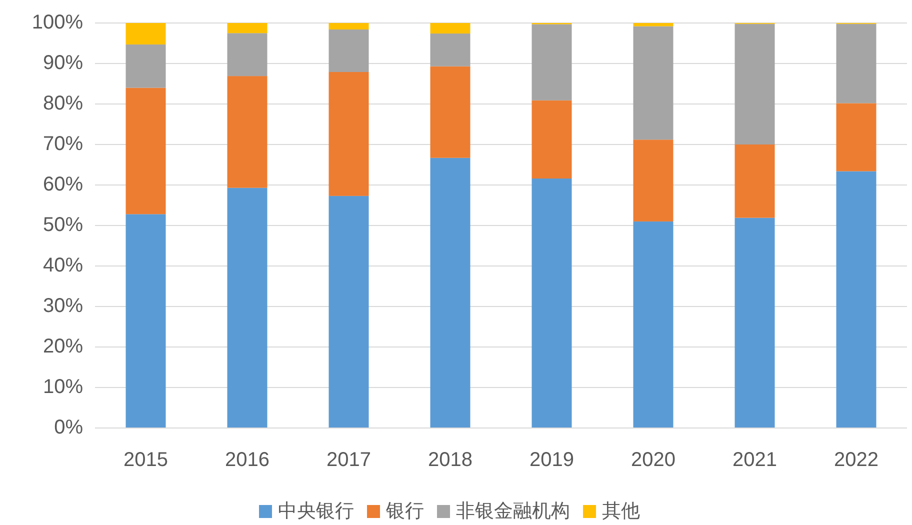 This screenshot has height=525, width=912. What do you see at coordinates (63, 305) in the screenshot?
I see `y-tick-label: 30%` at bounding box center [63, 305].